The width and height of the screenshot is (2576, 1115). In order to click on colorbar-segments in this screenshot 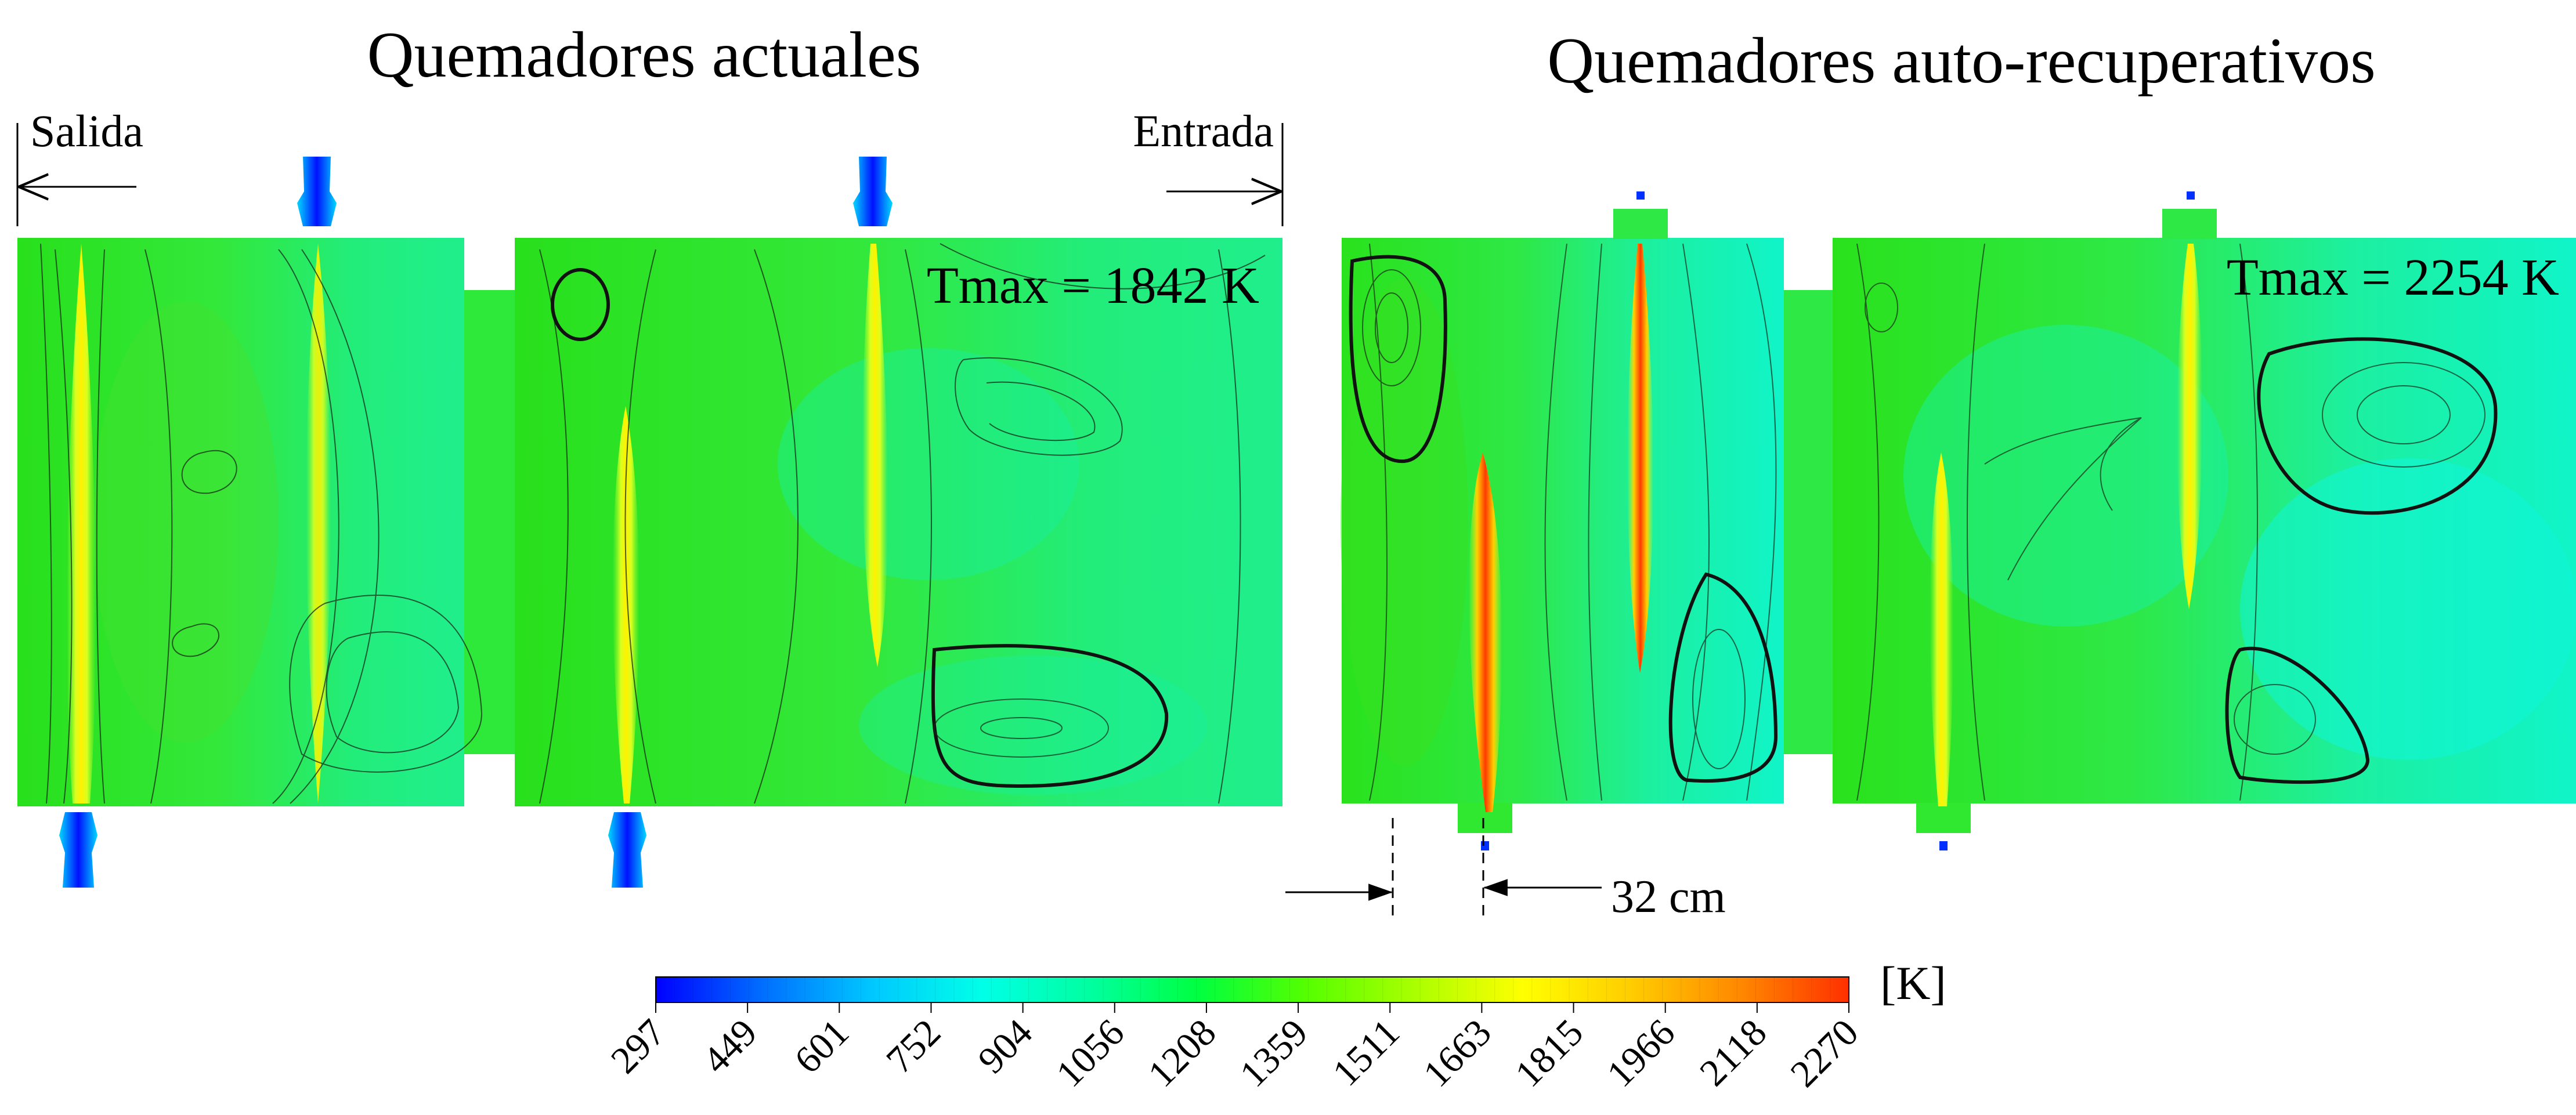, I will do `click(1252, 989)`.